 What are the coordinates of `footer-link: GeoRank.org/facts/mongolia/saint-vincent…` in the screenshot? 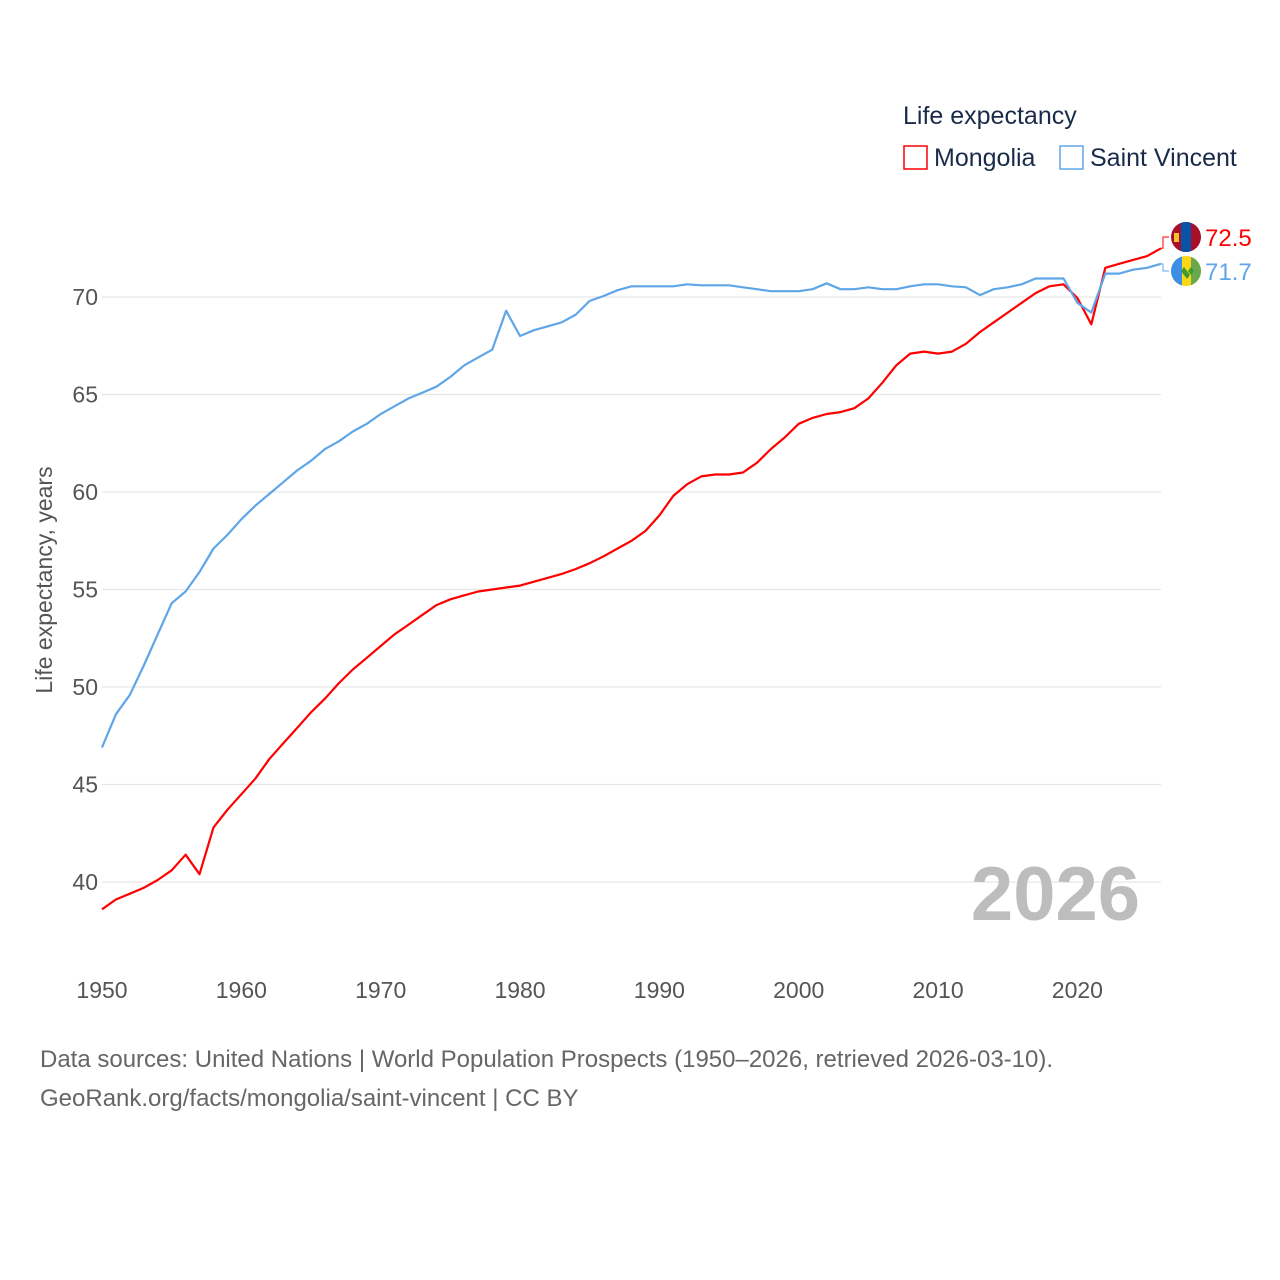 It's located at (309, 1098).